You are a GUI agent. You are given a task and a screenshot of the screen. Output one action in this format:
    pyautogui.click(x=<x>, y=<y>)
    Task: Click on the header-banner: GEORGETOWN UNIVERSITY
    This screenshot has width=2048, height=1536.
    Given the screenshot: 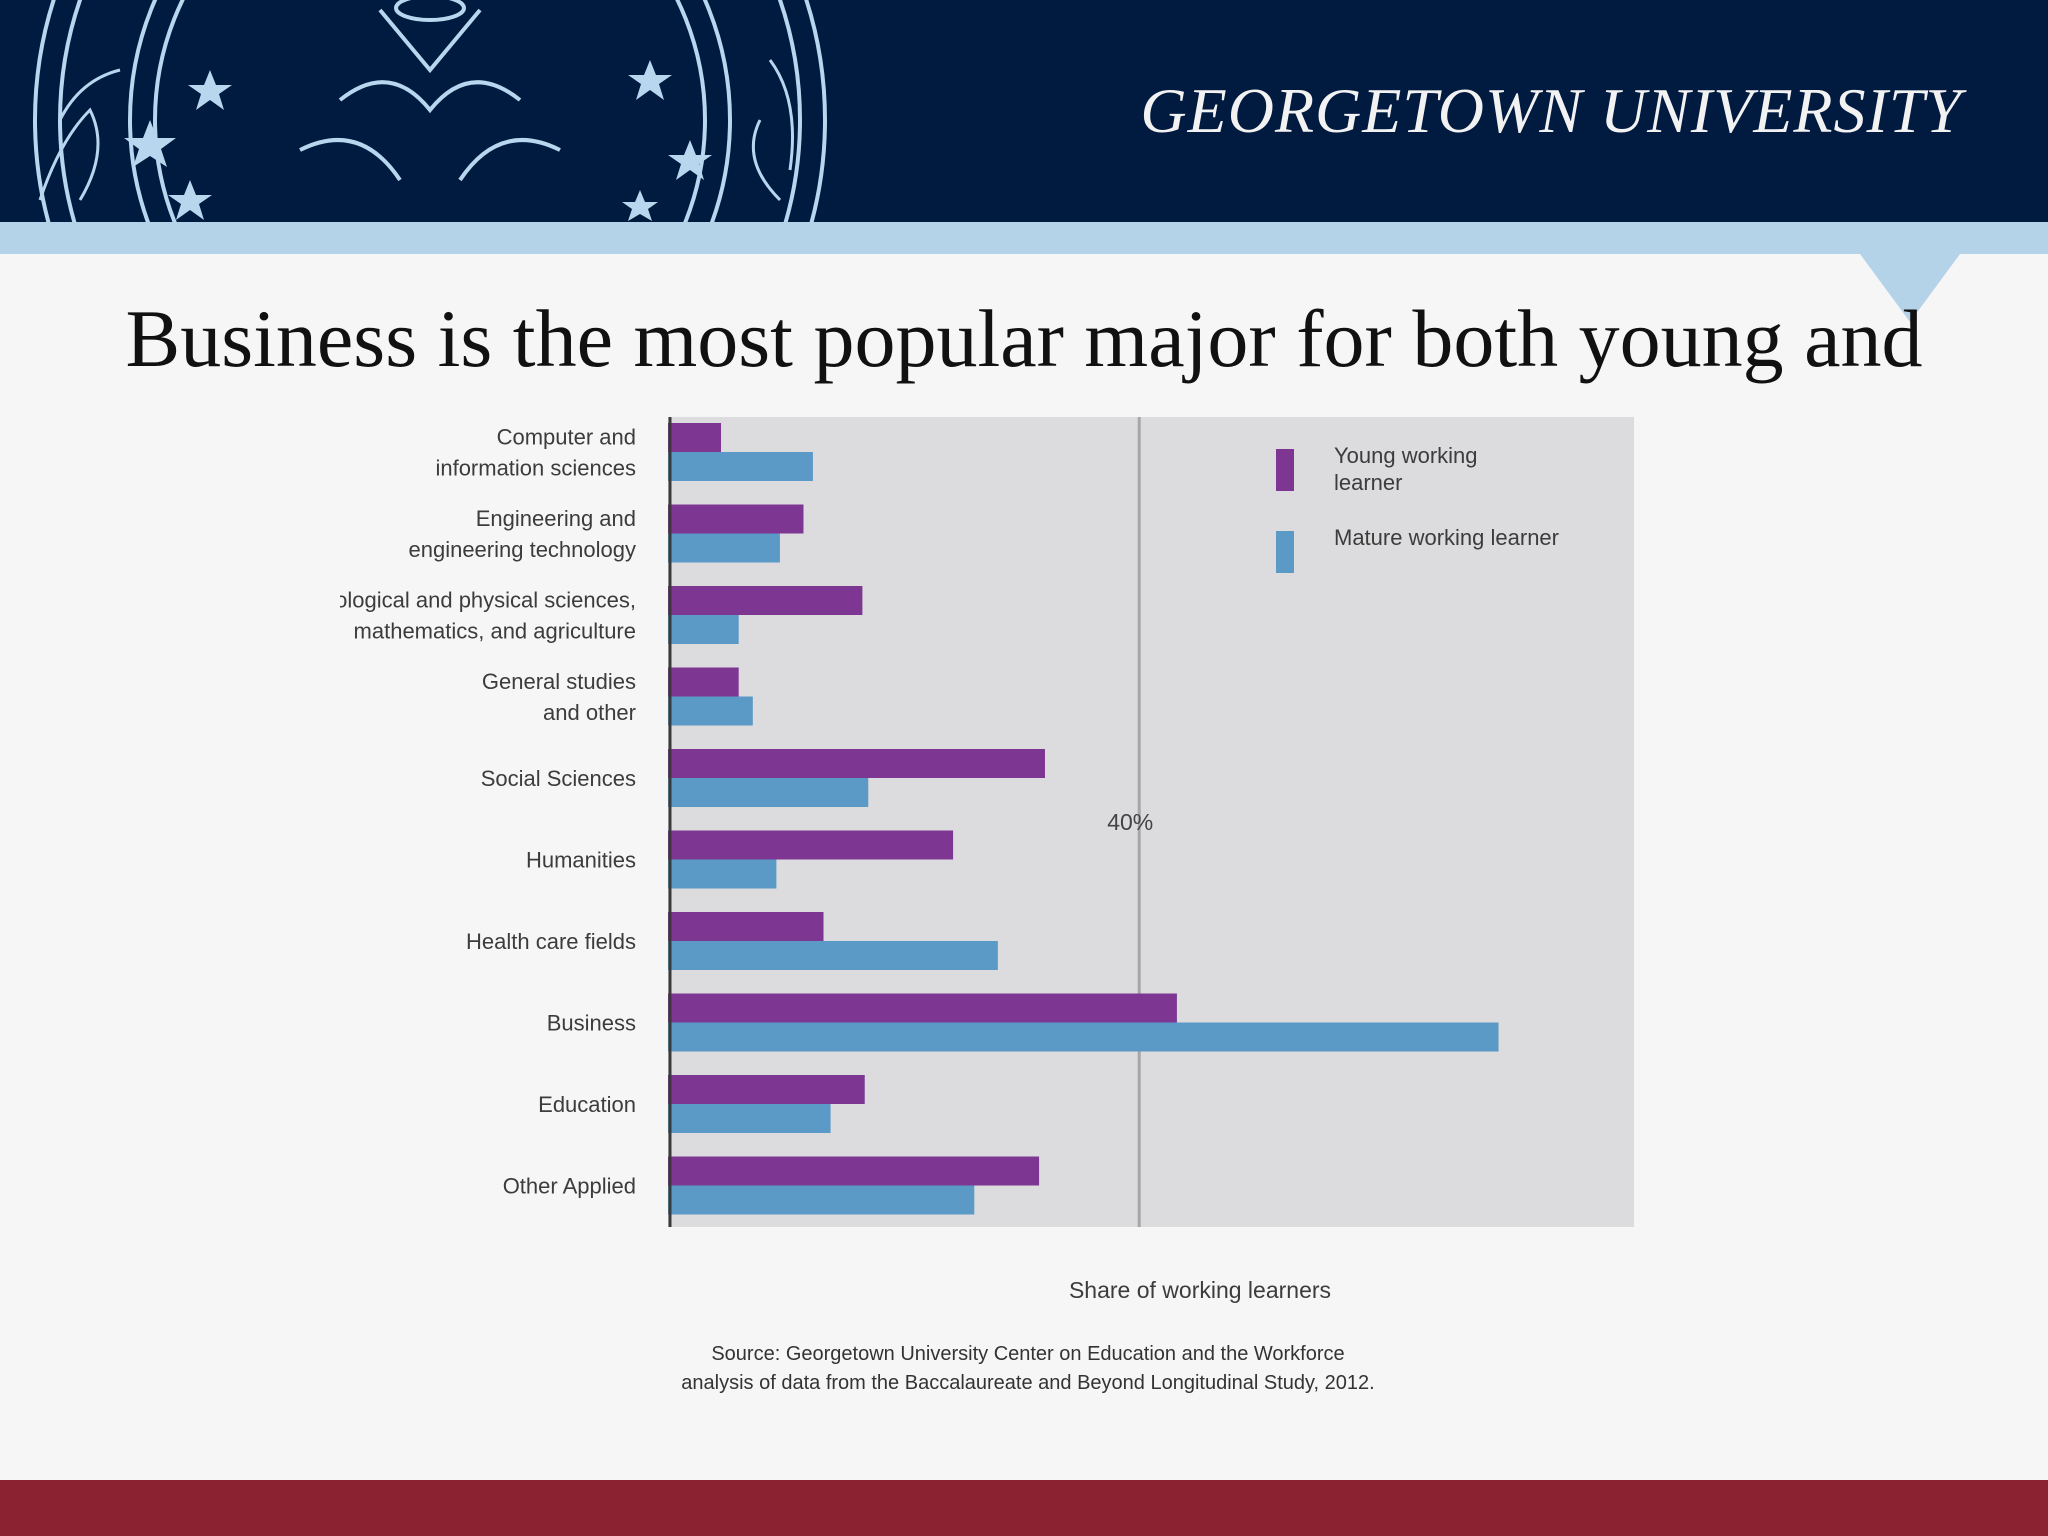 What is the action you would take?
    pyautogui.click(x=1024, y=111)
    